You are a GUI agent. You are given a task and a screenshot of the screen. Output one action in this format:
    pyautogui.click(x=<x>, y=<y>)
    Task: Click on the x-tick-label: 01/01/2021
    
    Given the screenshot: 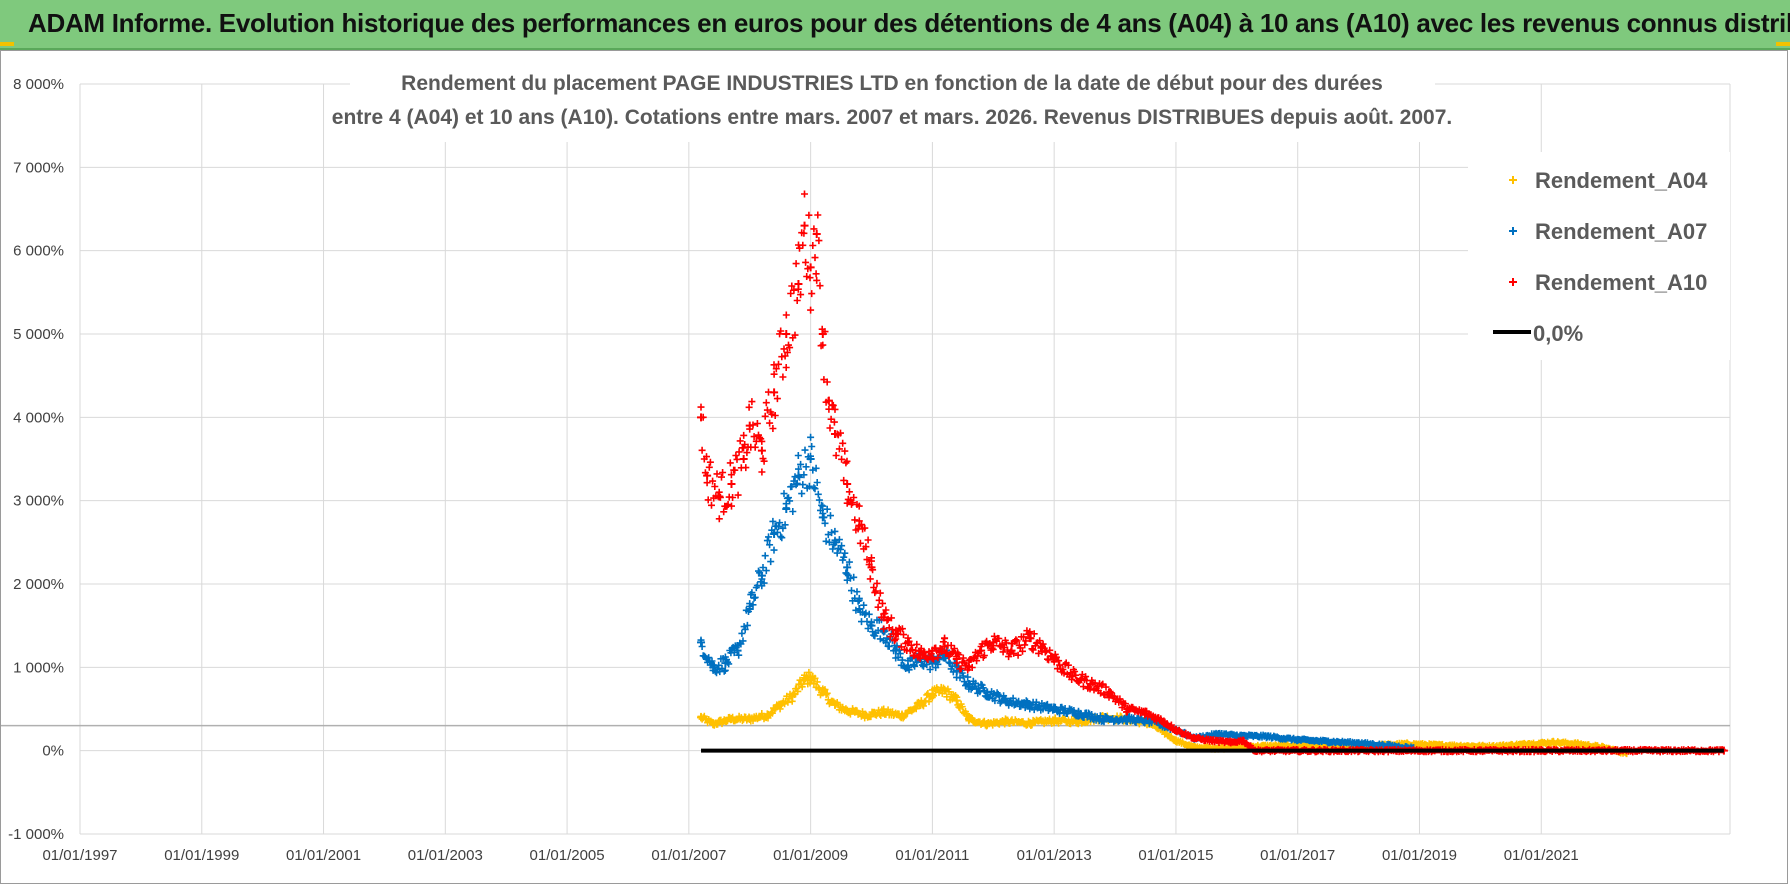 What is the action you would take?
    pyautogui.click(x=1541, y=855)
    